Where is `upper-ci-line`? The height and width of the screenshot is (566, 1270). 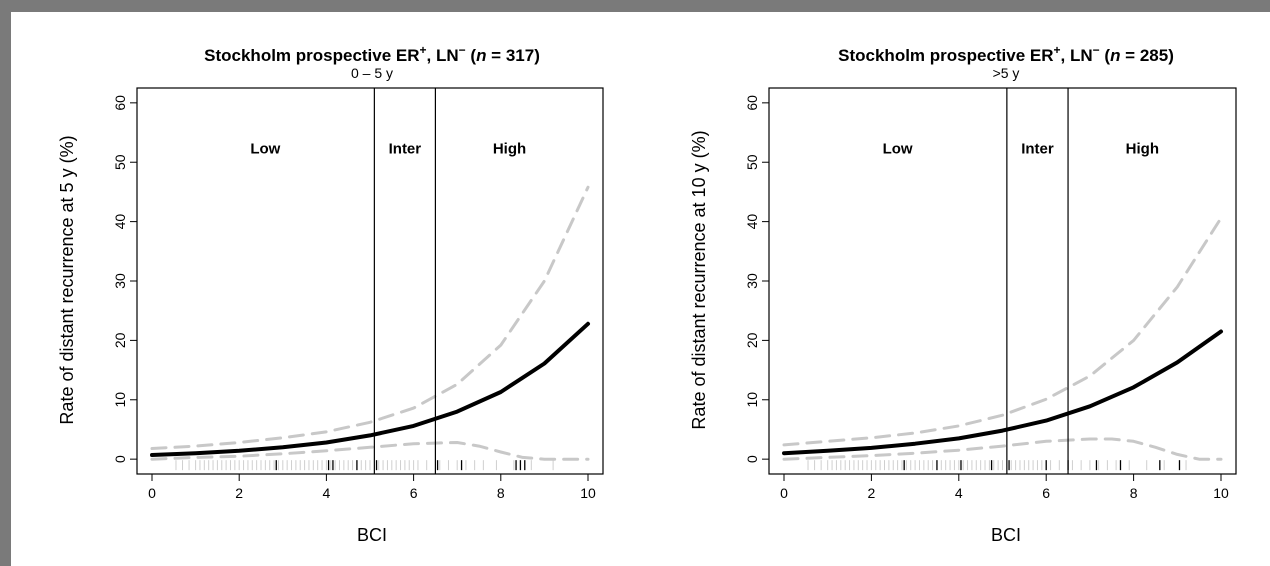 upper-ci-line is located at coordinates (1002, 331).